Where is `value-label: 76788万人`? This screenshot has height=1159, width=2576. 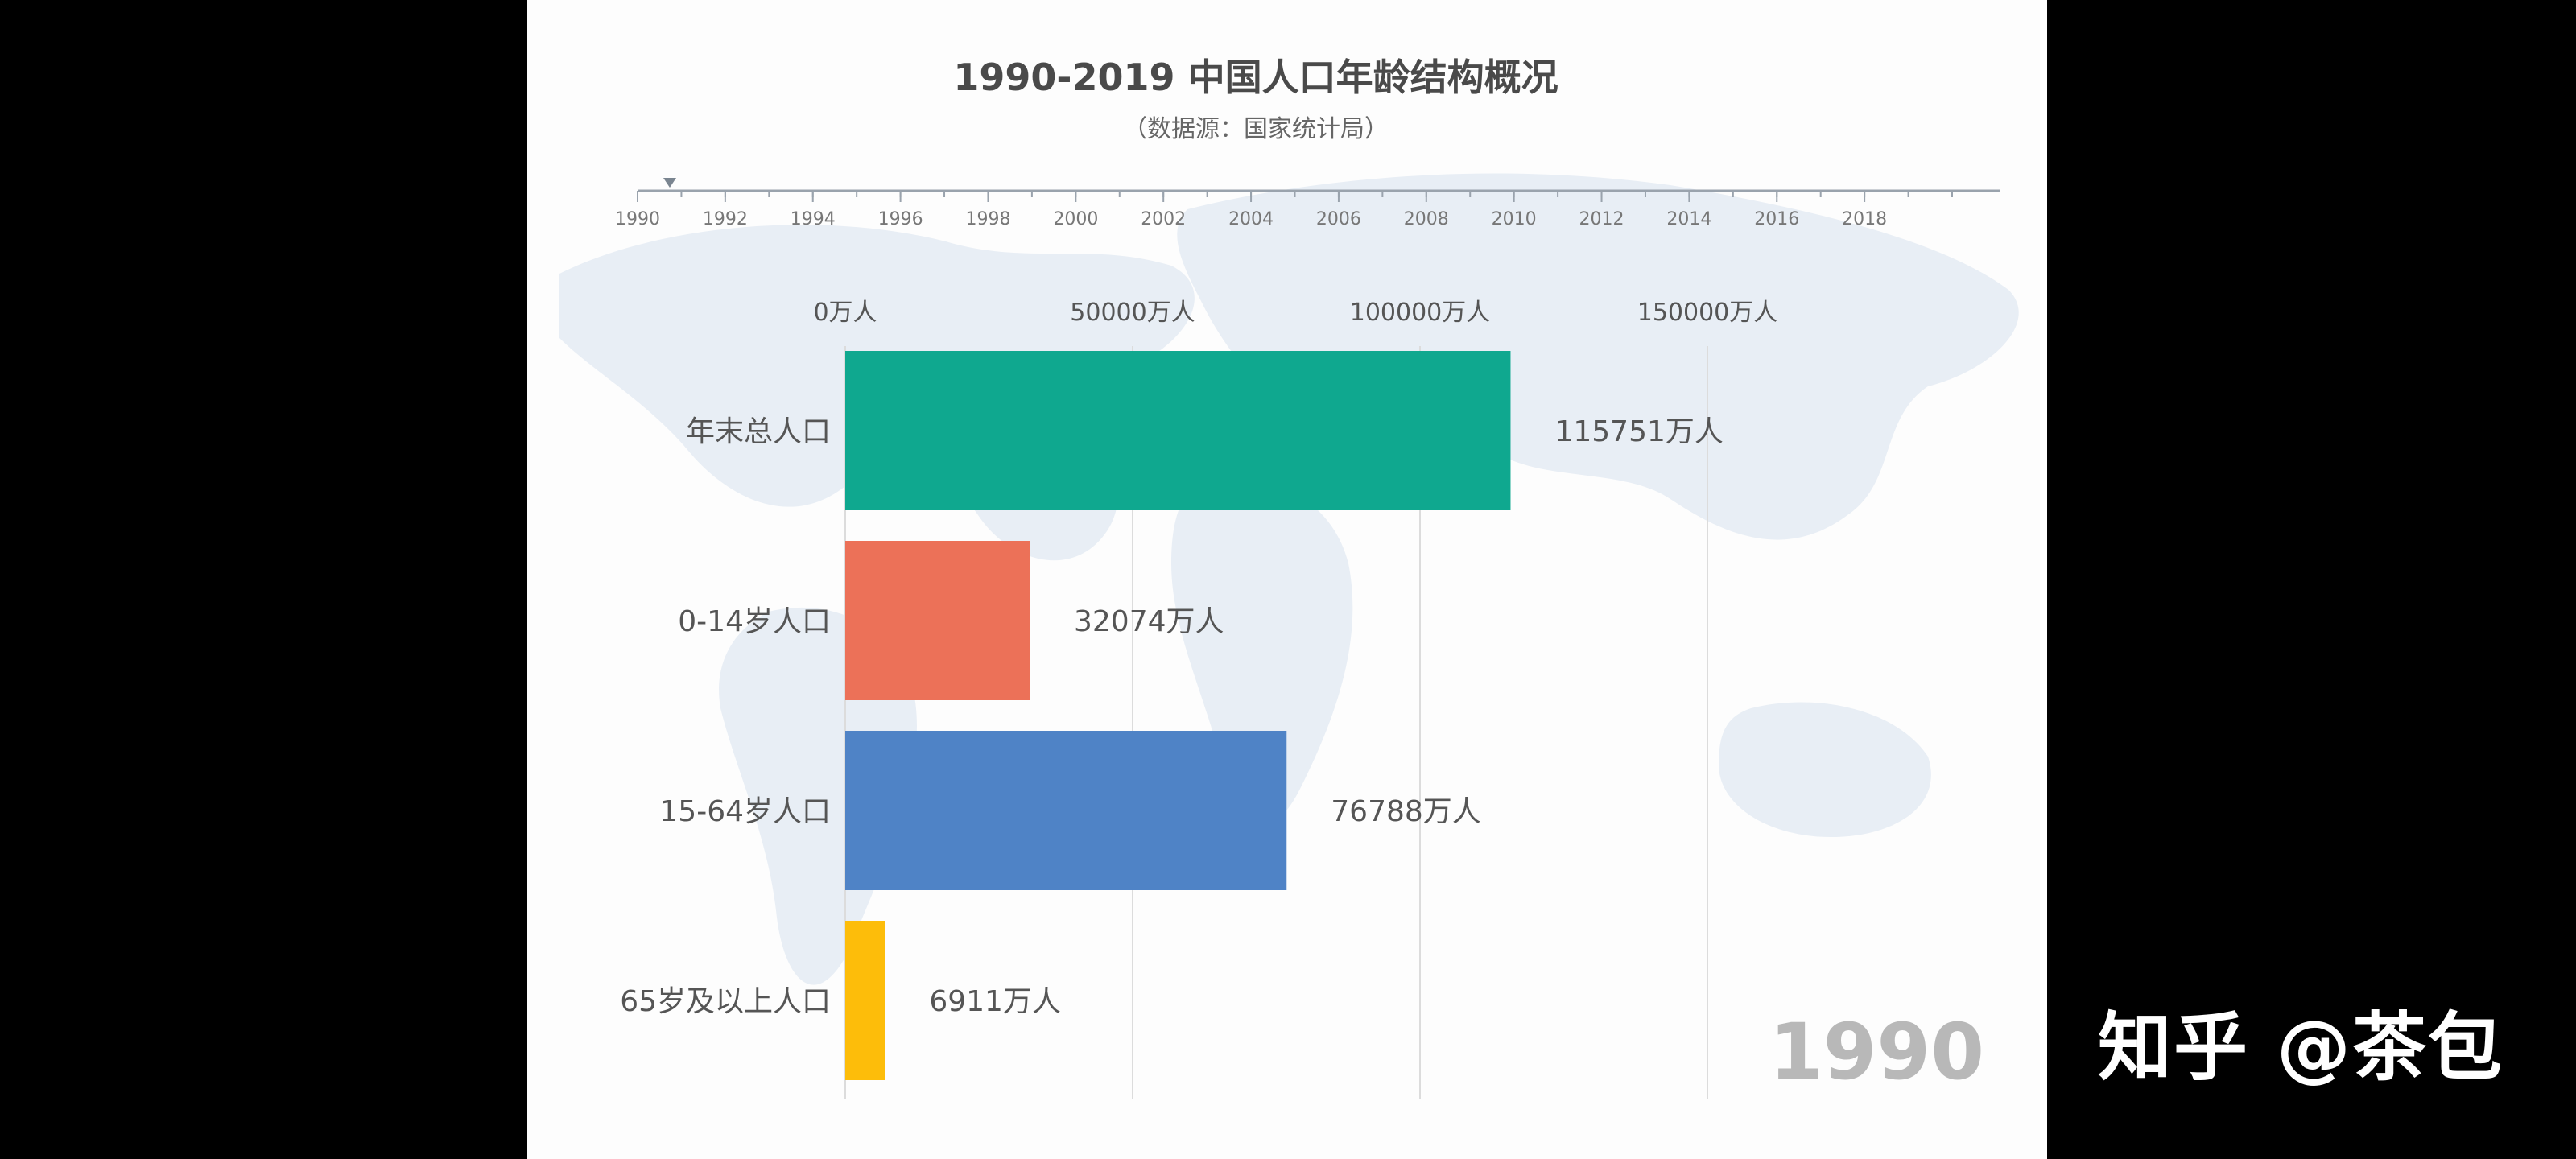
value-label: 76788万人 is located at coordinates (1406, 811).